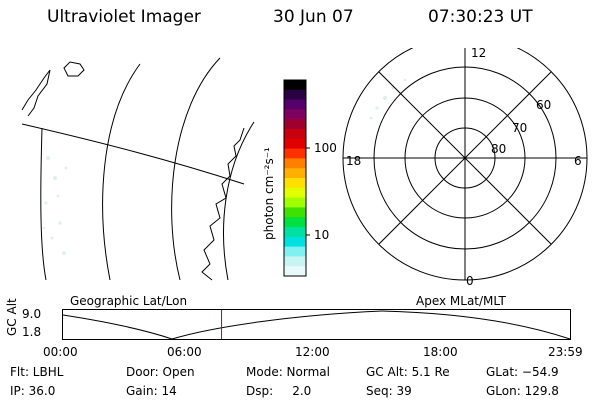 The image size is (600, 400). What do you see at coordinates (408, 372) in the screenshot?
I see `status-gc-alt: GC Alt: 5.1 Re` at bounding box center [408, 372].